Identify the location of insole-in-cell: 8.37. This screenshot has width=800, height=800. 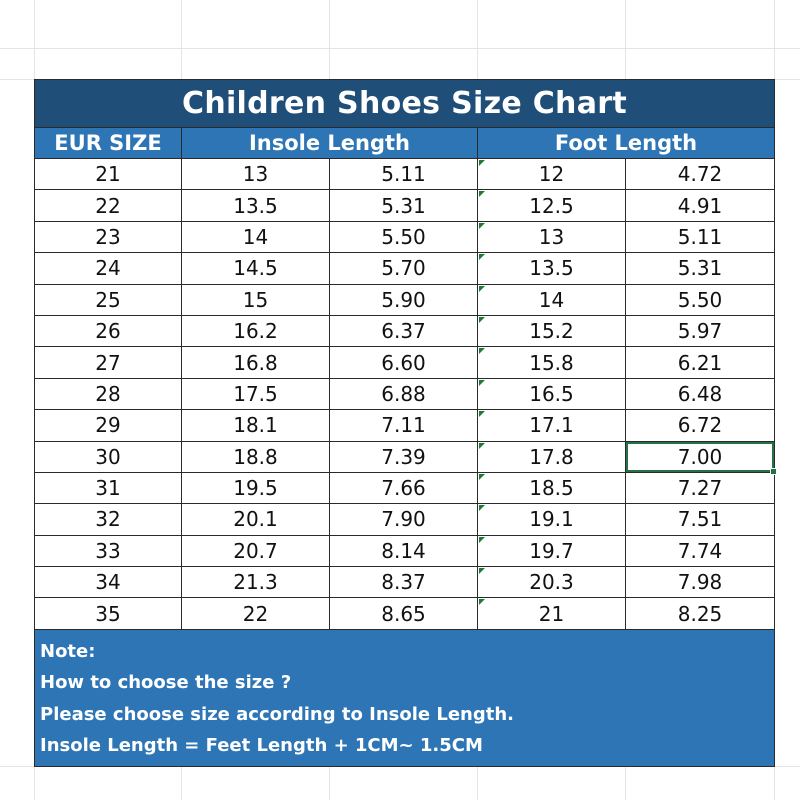
(404, 582).